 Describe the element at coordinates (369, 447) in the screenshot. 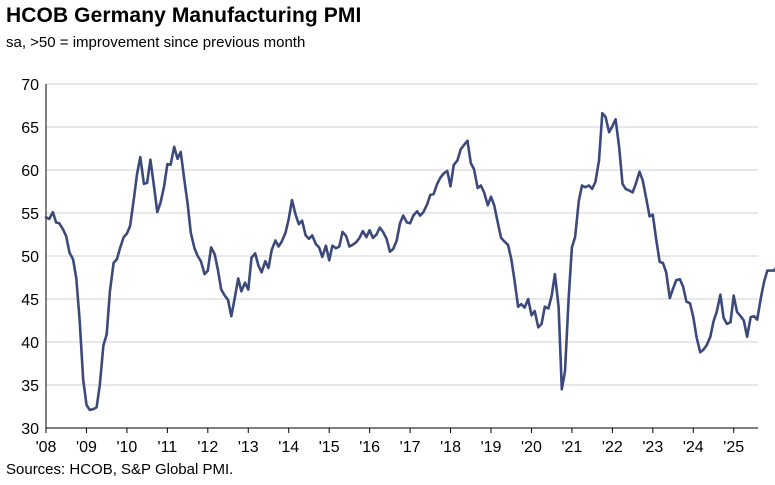

I see `x-tick-label: '16` at that location.